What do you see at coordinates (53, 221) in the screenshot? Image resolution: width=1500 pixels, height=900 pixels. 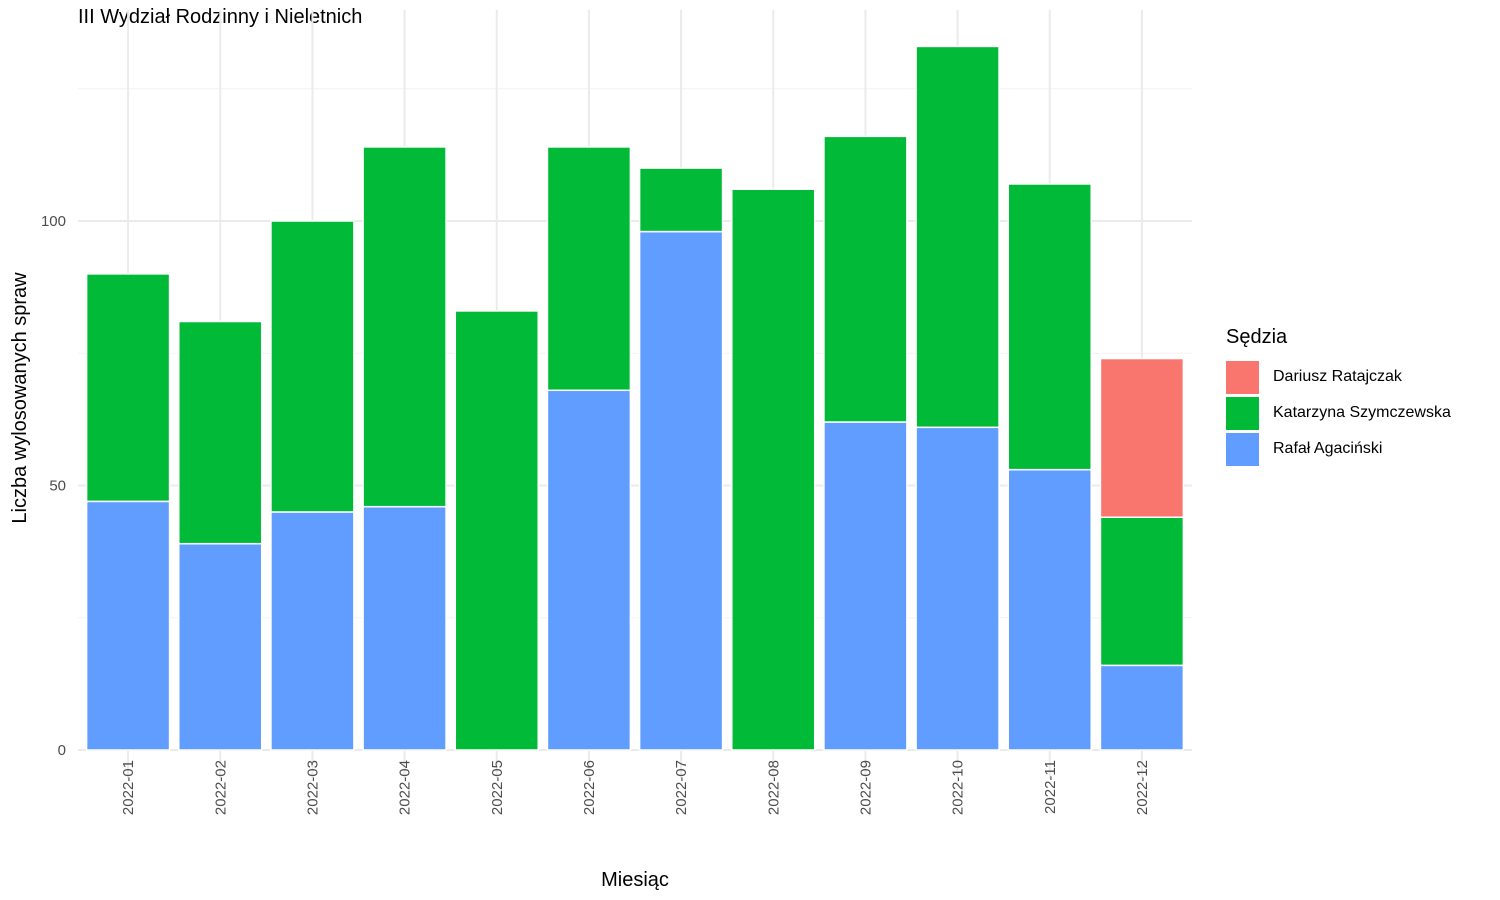 I see `y-tick-label: 100` at bounding box center [53, 221].